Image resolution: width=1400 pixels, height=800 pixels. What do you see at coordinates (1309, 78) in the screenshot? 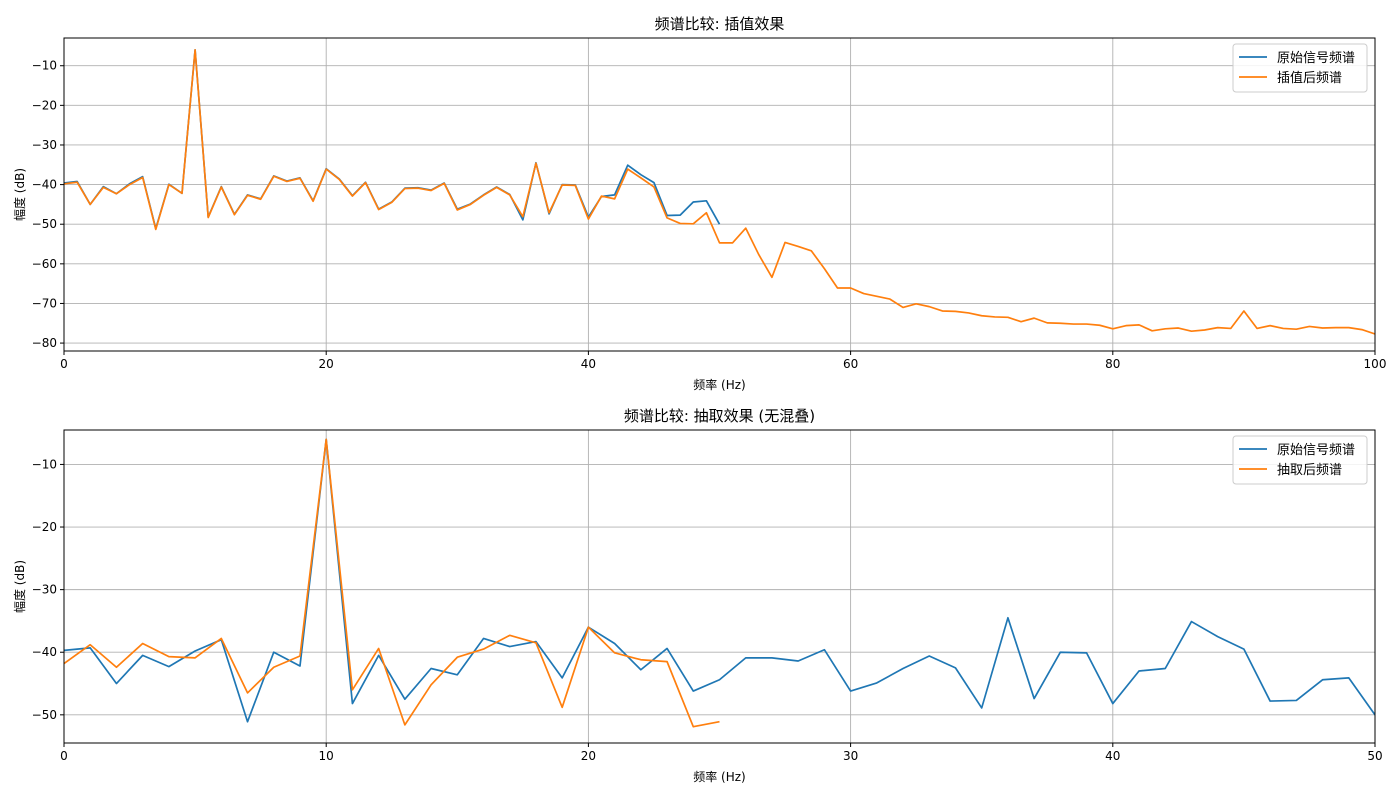
I see `legend-label-2: 插值后频谱` at bounding box center [1309, 78].